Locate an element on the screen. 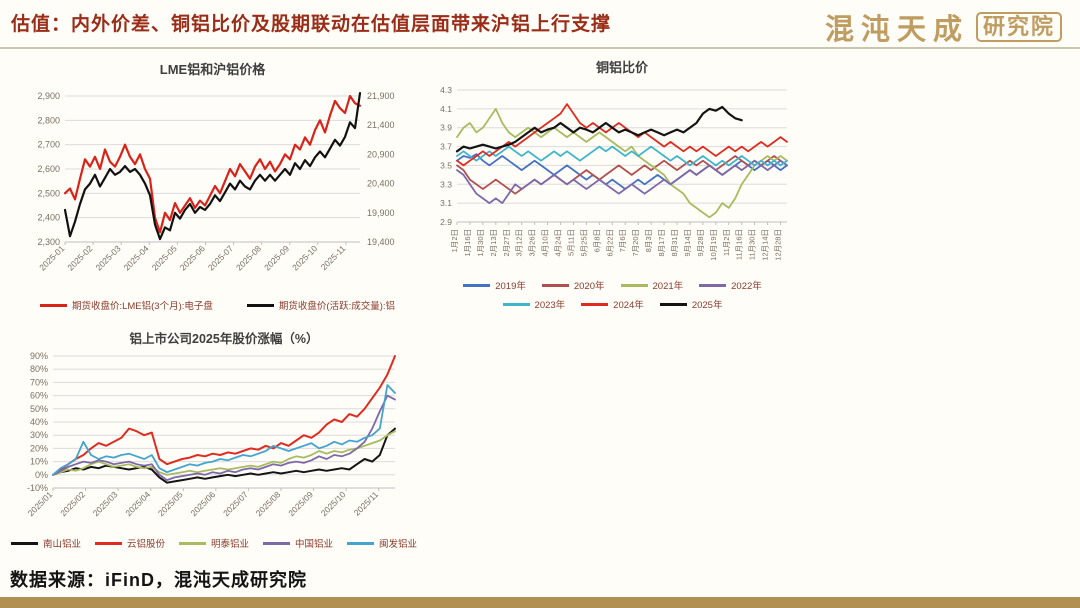  y-axis-tick: 3.3 is located at coordinates (446, 184).